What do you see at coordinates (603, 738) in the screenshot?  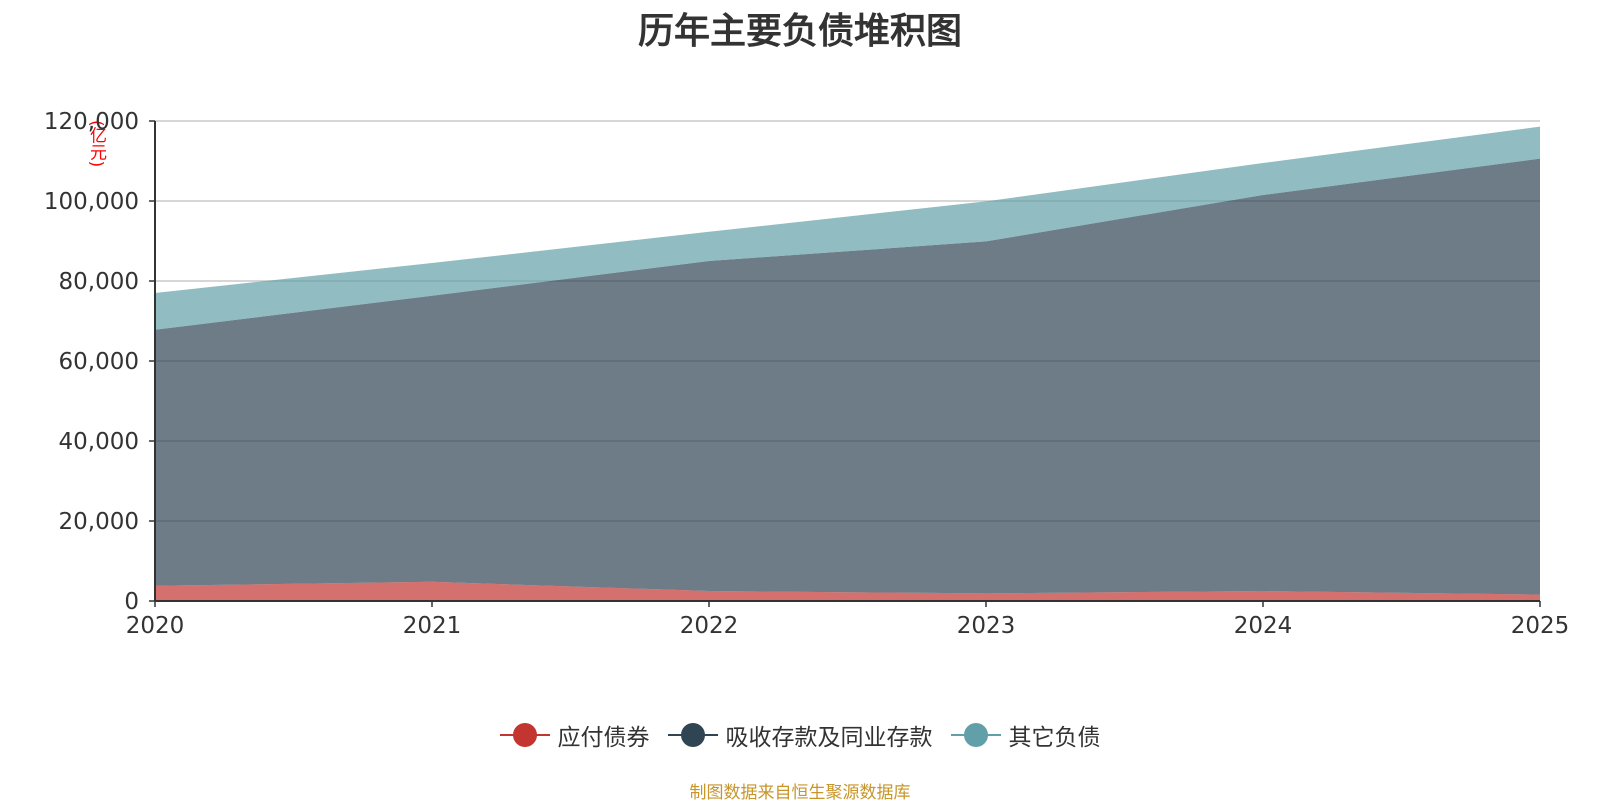 I see `legend-label-bonds: 应付债券` at bounding box center [603, 738].